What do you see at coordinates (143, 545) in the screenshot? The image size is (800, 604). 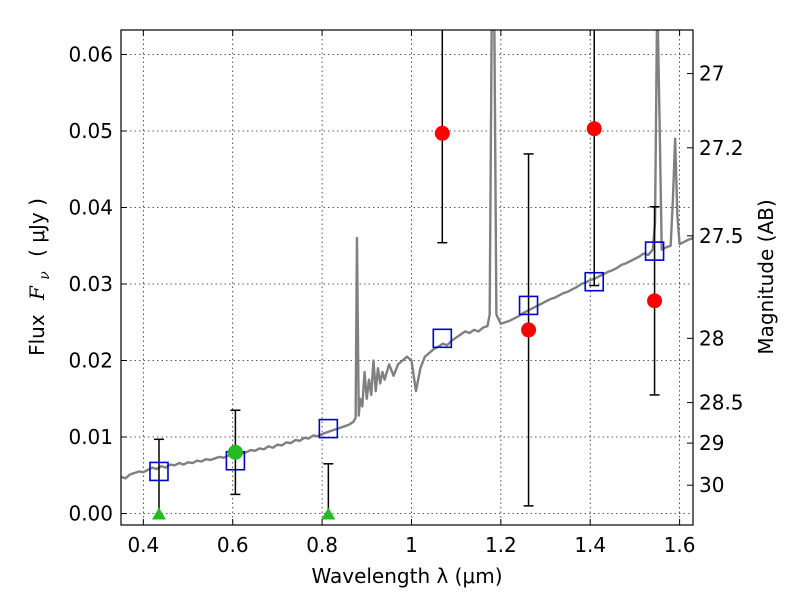 I see `x-tick-label: 0.4` at bounding box center [143, 545].